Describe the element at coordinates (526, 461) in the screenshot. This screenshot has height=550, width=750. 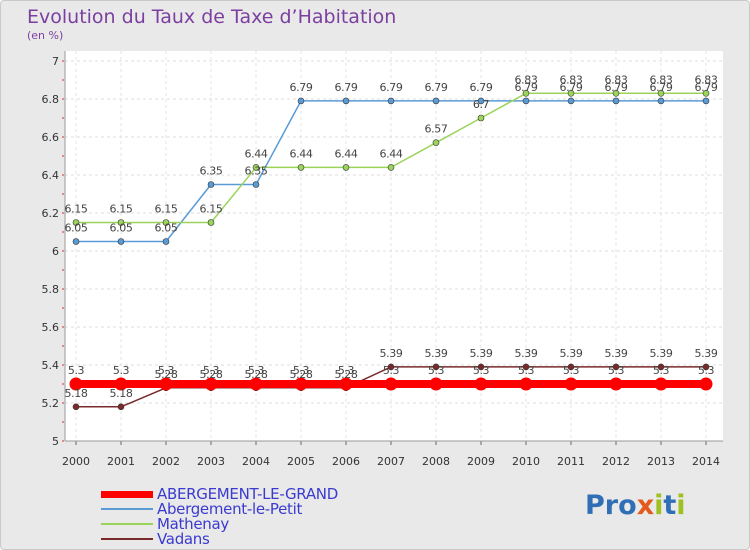
I see `x-tick-label: 2010` at that location.